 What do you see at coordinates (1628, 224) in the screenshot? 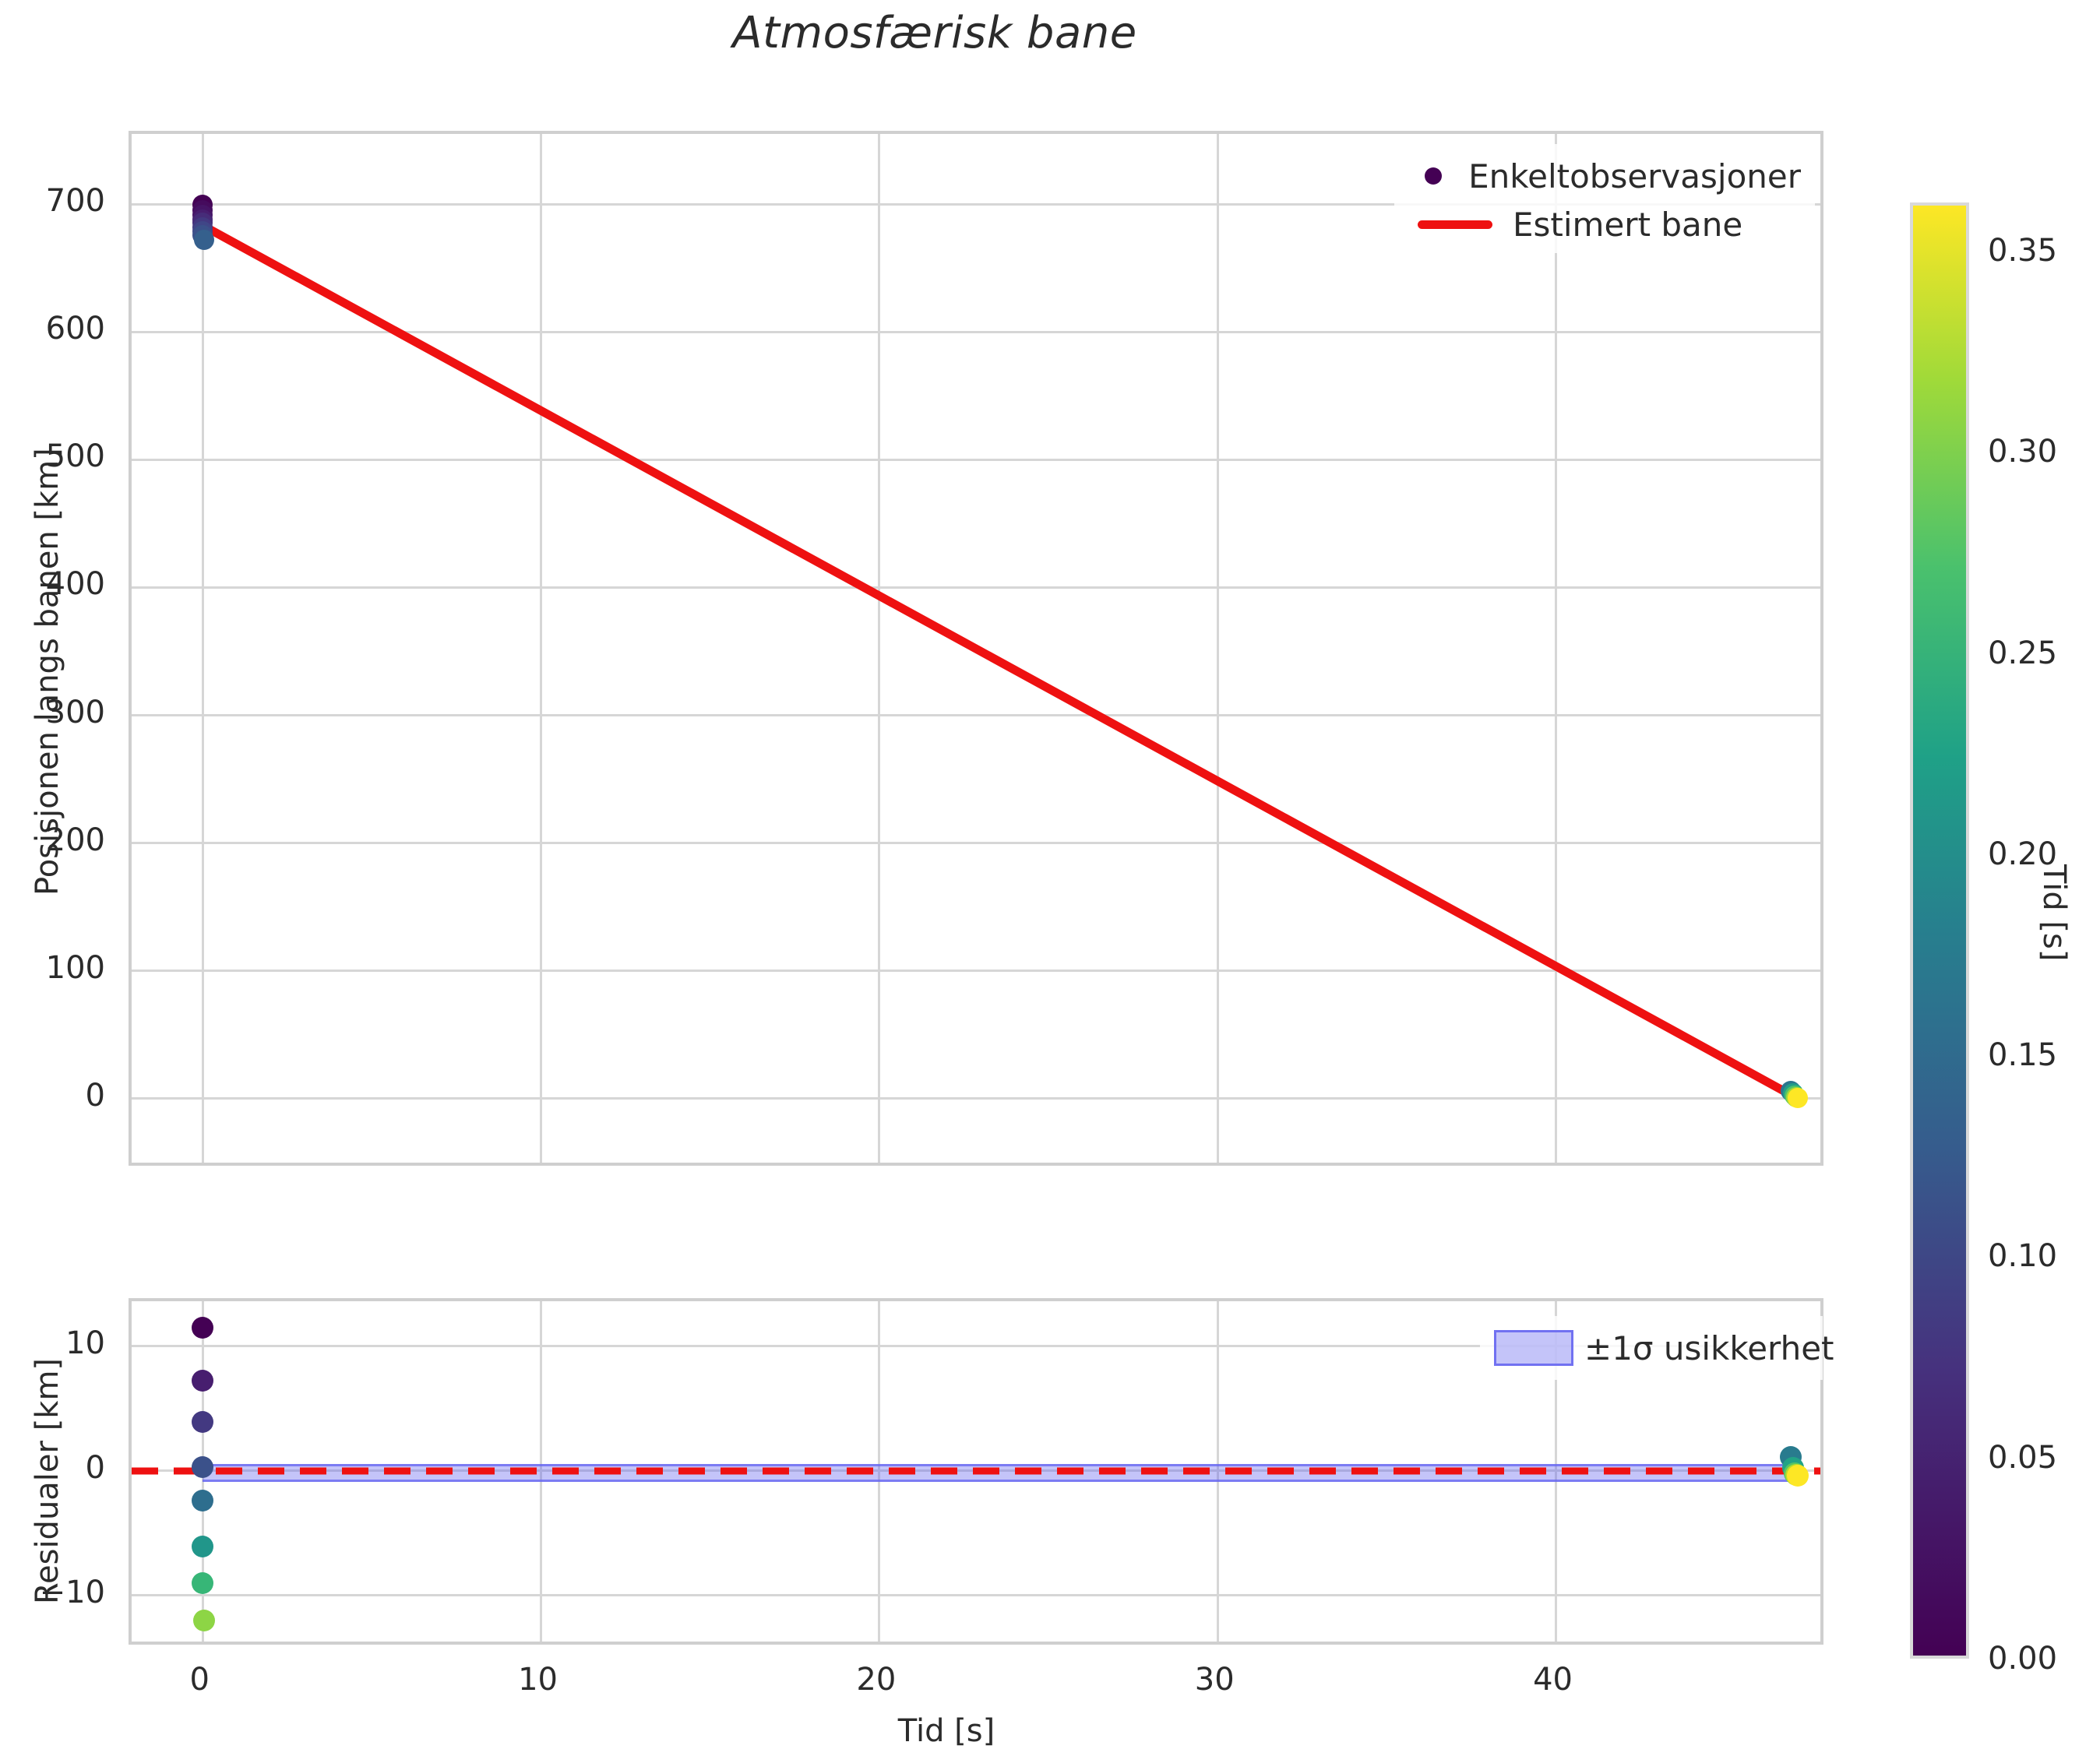
I see `legend-label-trajectory: Estimert bane` at bounding box center [1628, 224].